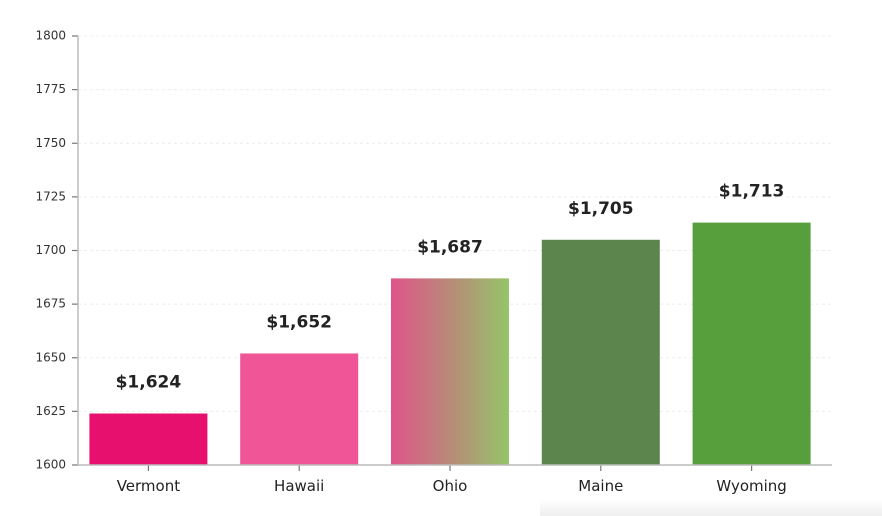  What do you see at coordinates (148, 439) in the screenshot?
I see `bar-vermont` at bounding box center [148, 439].